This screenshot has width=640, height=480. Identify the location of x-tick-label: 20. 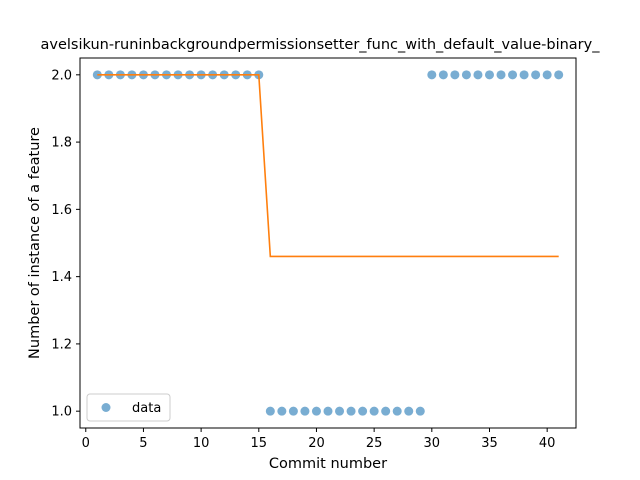
(316, 443).